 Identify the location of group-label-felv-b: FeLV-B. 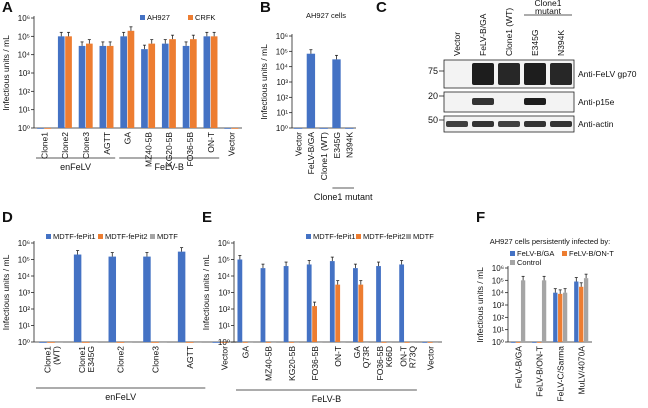
(326, 399).